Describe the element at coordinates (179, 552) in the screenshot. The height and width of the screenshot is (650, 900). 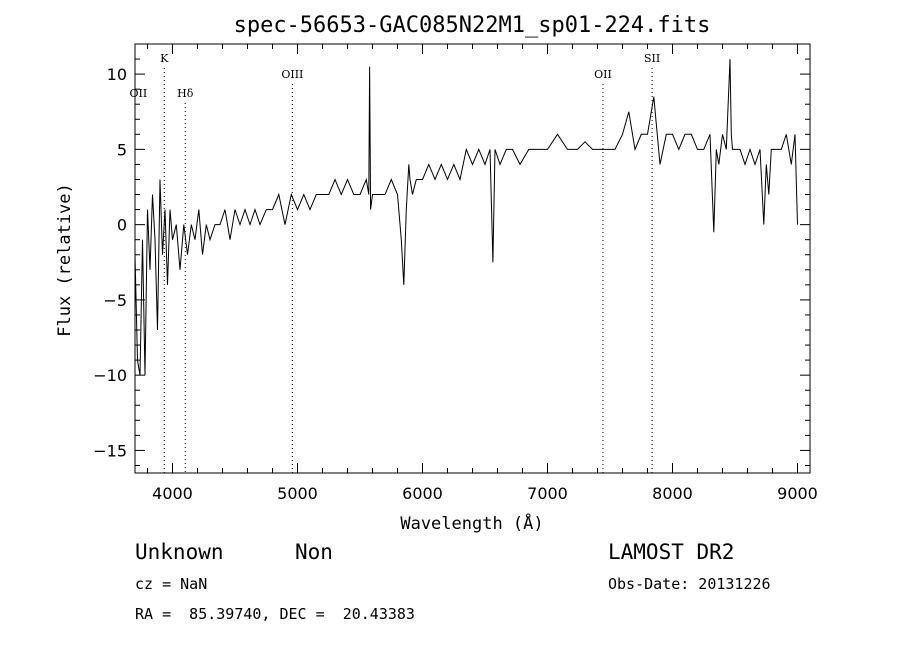
I see `spectral-class-label: Unknown` at that location.